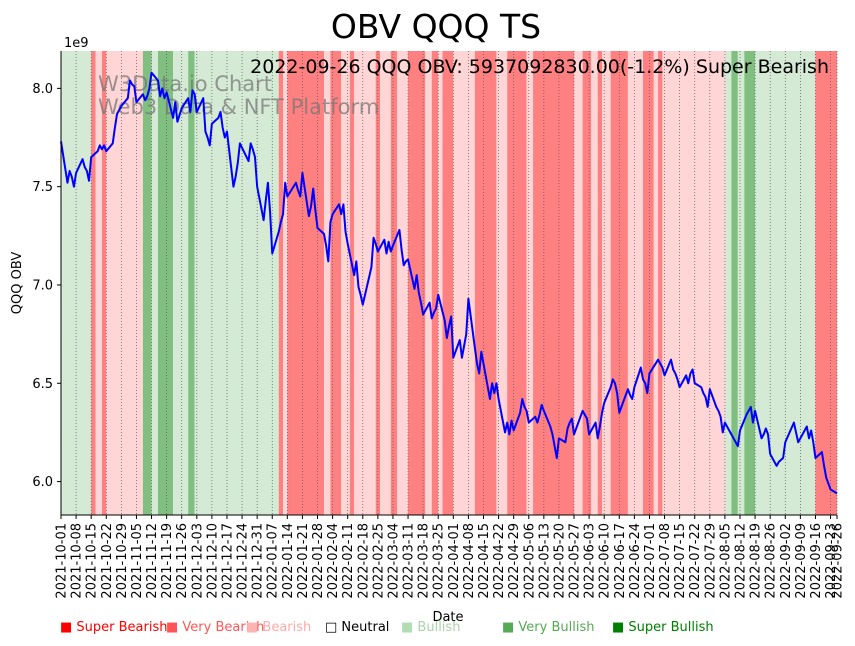 The width and height of the screenshot is (855, 646). I want to click on y-scale-label: 1e9, so click(76, 43).